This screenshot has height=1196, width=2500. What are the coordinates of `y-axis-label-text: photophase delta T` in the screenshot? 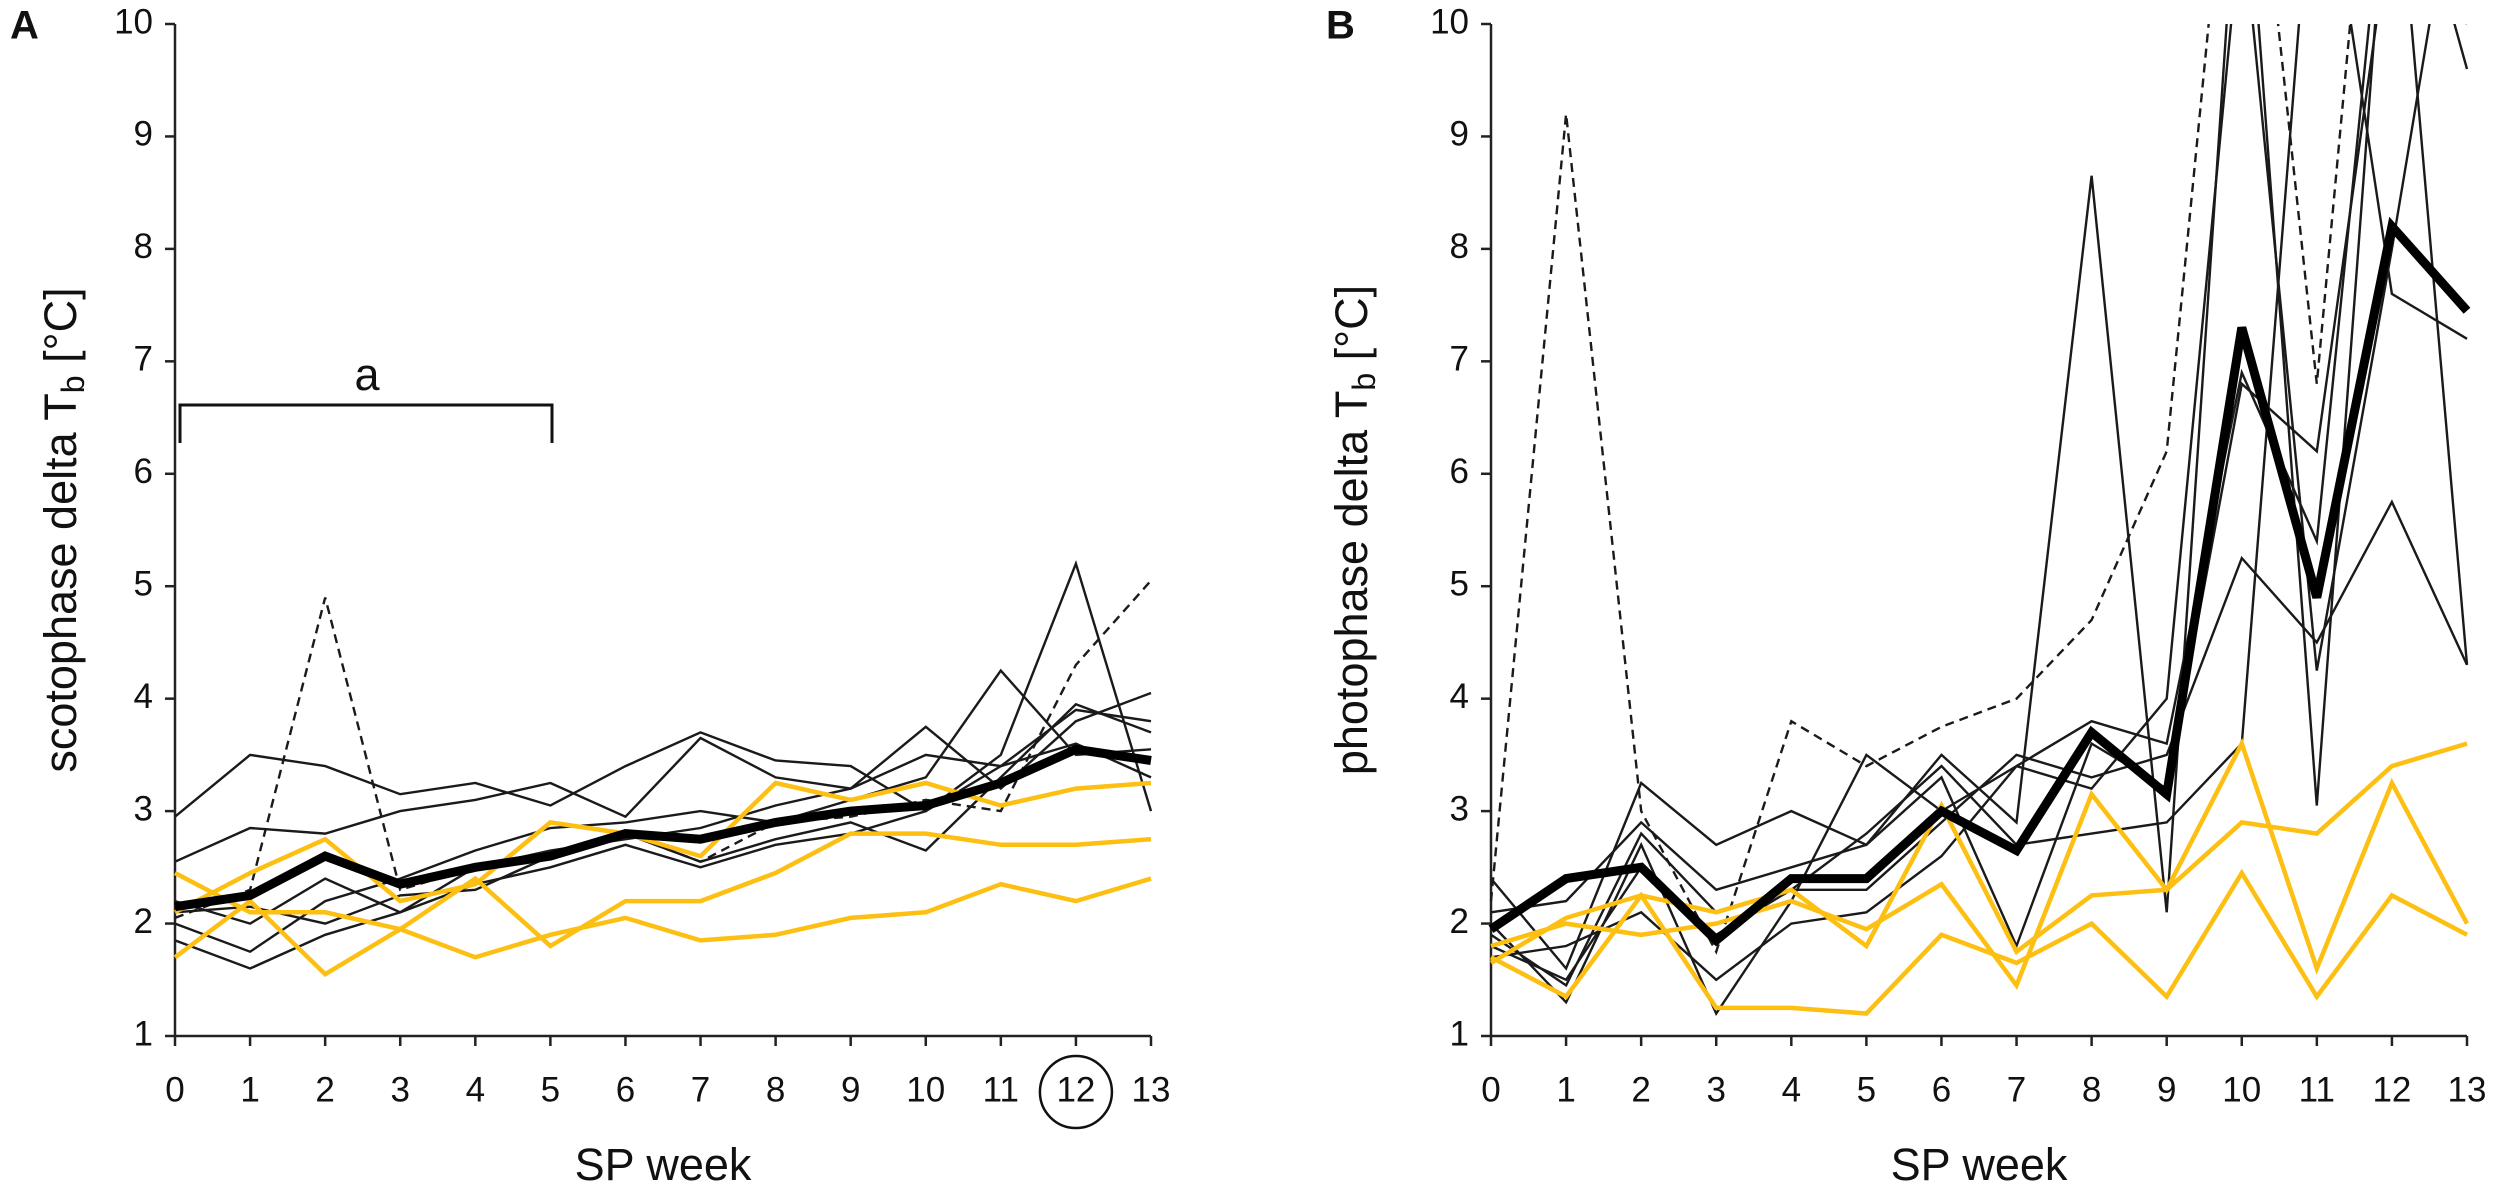 It's located at (1351, 583).